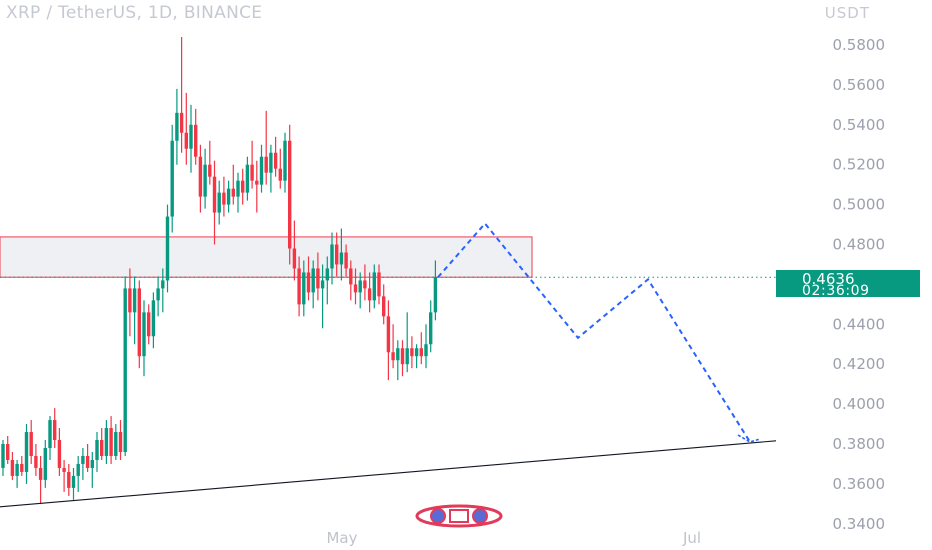 The height and width of the screenshot is (550, 932). Describe the element at coordinates (691, 538) in the screenshot. I see `x-tick-label: Jul` at that location.